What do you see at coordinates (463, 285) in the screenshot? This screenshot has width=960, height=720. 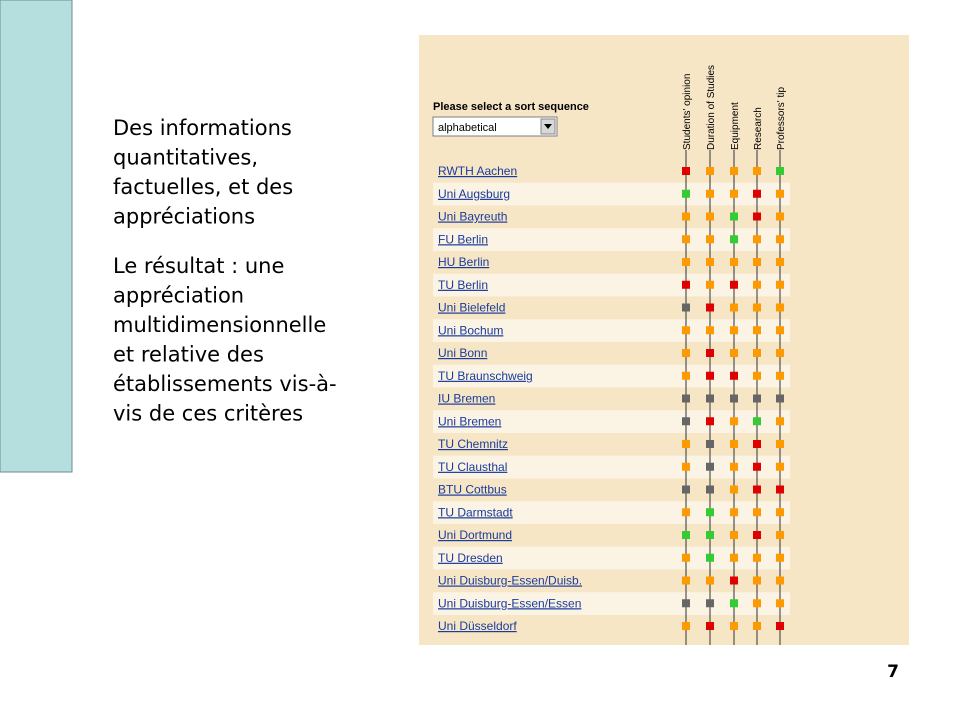 I see `university-link: TU Berlin` at bounding box center [463, 285].